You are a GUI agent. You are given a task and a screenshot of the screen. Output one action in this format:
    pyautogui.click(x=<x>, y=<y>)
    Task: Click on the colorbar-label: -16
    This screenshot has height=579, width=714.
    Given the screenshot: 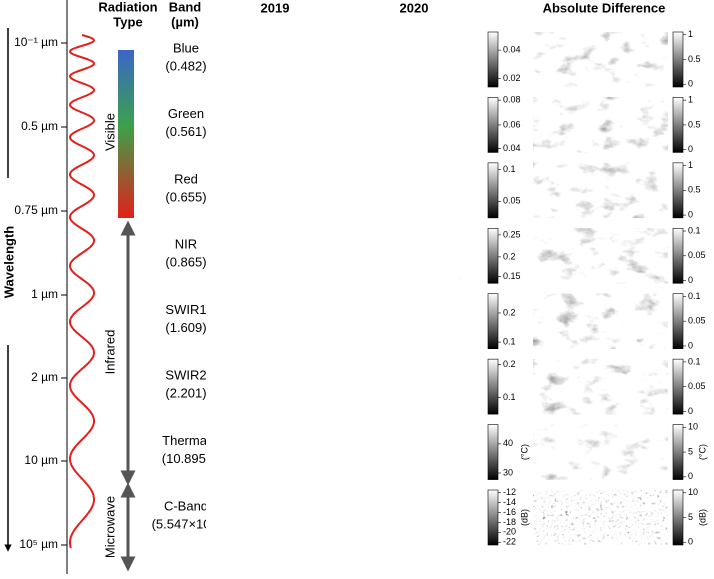 What is the action you would take?
    pyautogui.click(x=509, y=512)
    